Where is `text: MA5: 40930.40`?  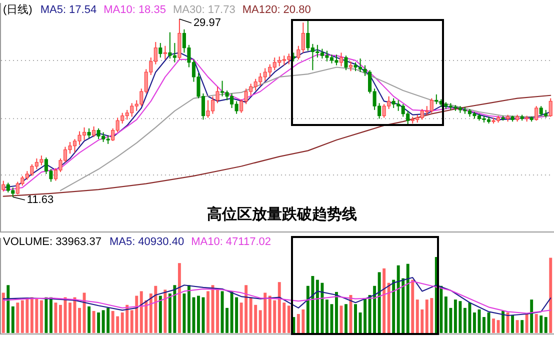 text: MA5: 40930.40 is located at coordinates (146, 242).